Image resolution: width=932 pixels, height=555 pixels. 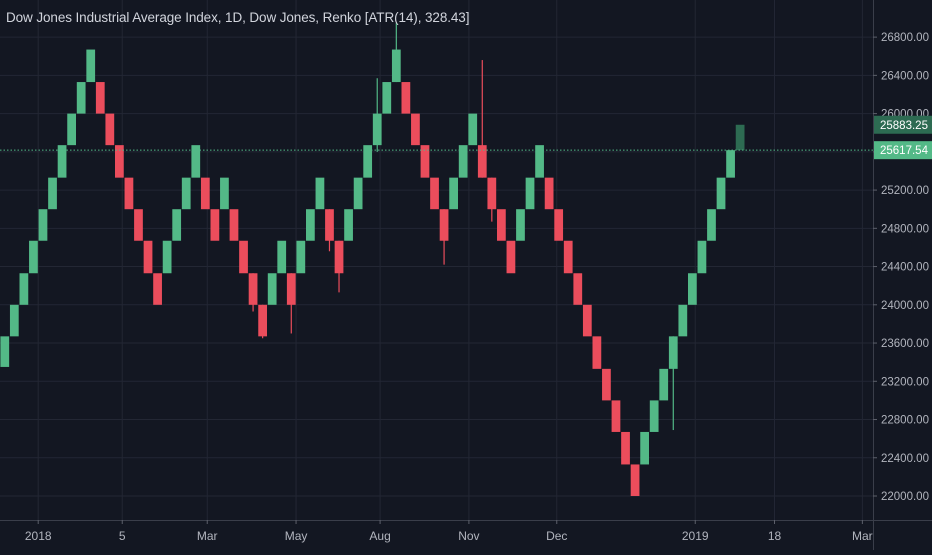 I want to click on current-price-tag-bg, so click(x=903, y=150).